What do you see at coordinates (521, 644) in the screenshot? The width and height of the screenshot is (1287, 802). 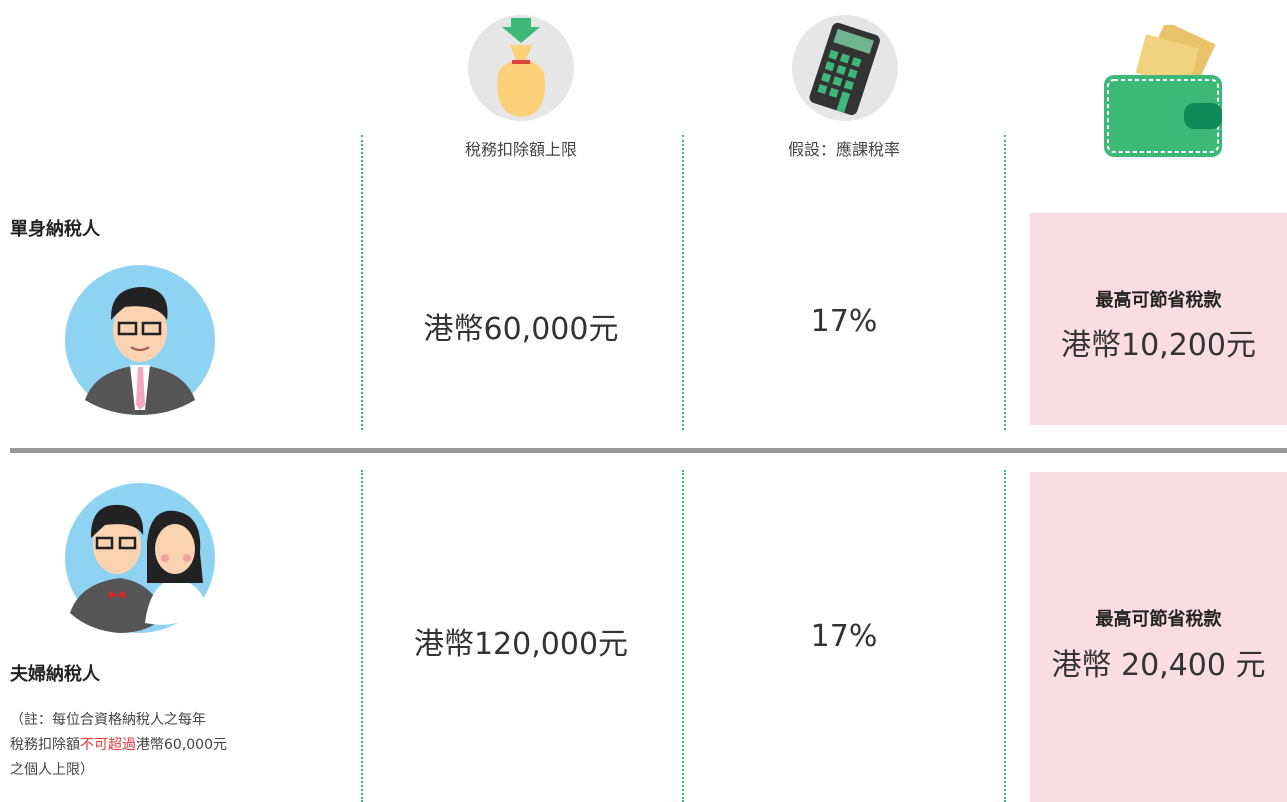 I see `deduction-value: 港幣120,000元` at bounding box center [521, 644].